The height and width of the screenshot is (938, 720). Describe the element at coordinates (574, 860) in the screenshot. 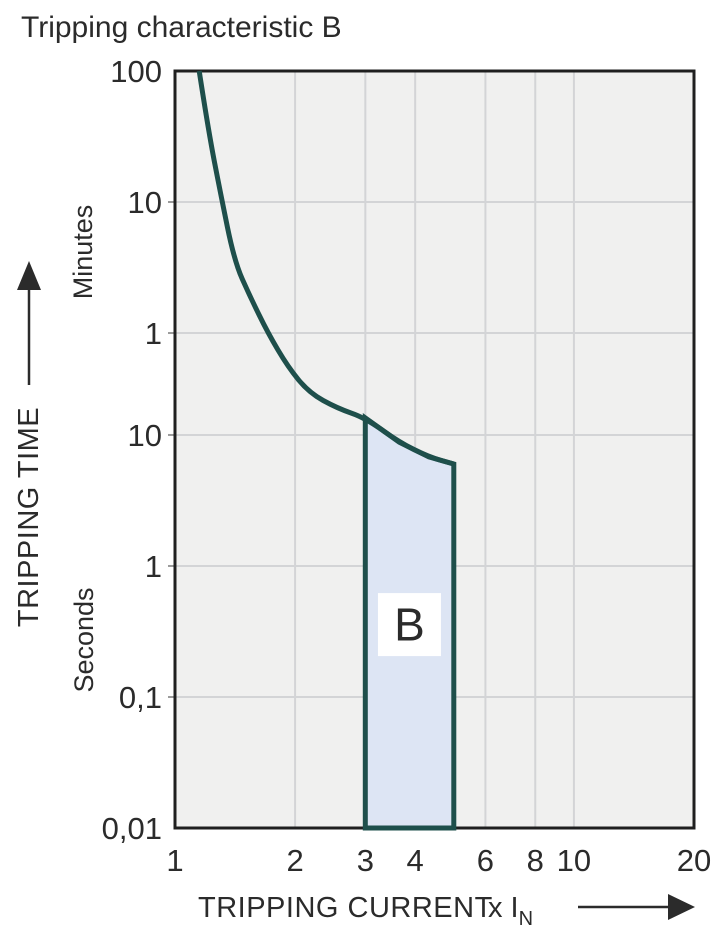

I see `x-tick-label: 10` at that location.